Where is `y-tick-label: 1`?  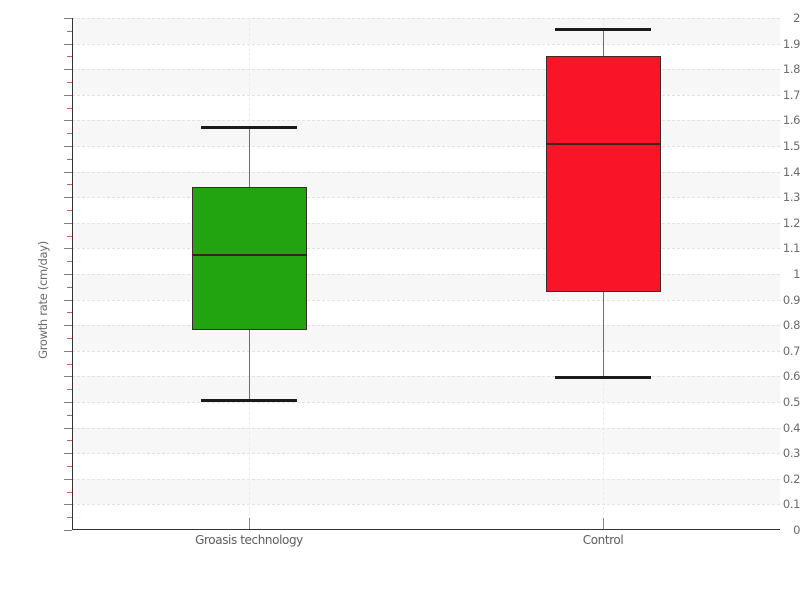 y-tick-label: 1 is located at coordinates (796, 274).